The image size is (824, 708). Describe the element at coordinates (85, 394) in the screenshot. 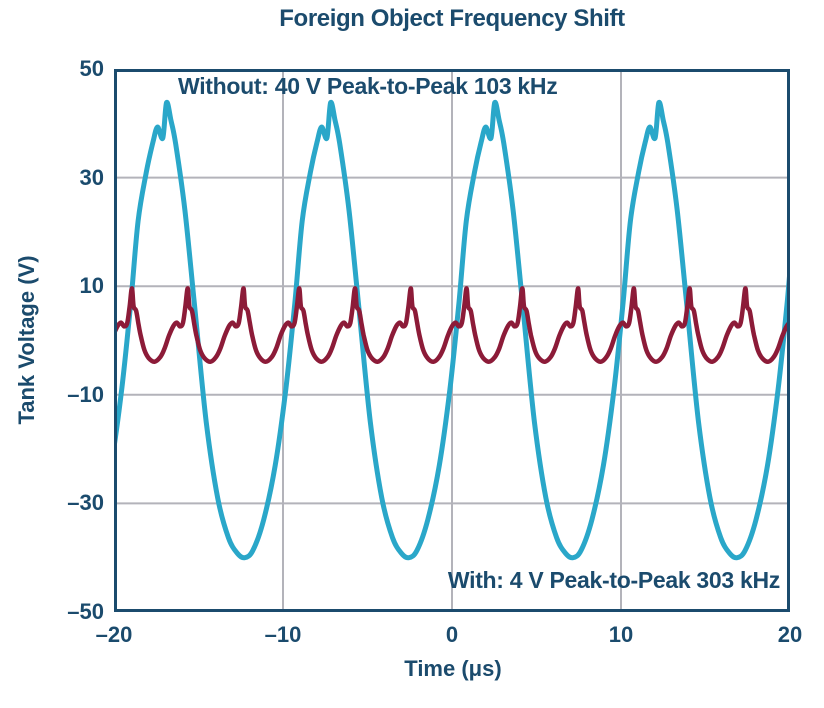

I see `y-tick-label: –10` at that location.